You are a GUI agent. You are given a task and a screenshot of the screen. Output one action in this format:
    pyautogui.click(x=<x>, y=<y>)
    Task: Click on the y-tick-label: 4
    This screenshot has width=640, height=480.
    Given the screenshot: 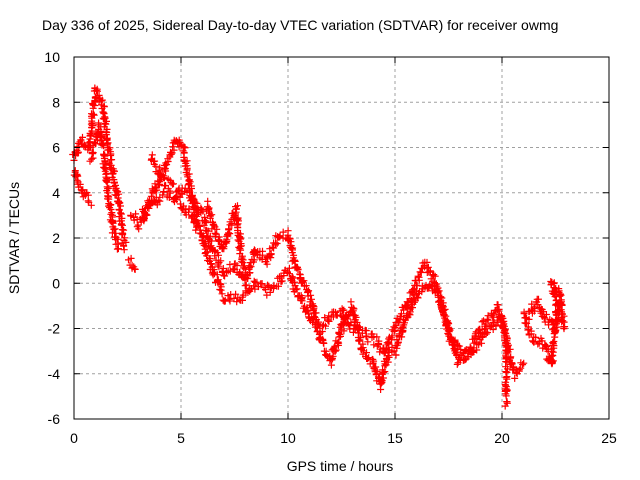 What is the action you would take?
    pyautogui.click(x=56, y=193)
    